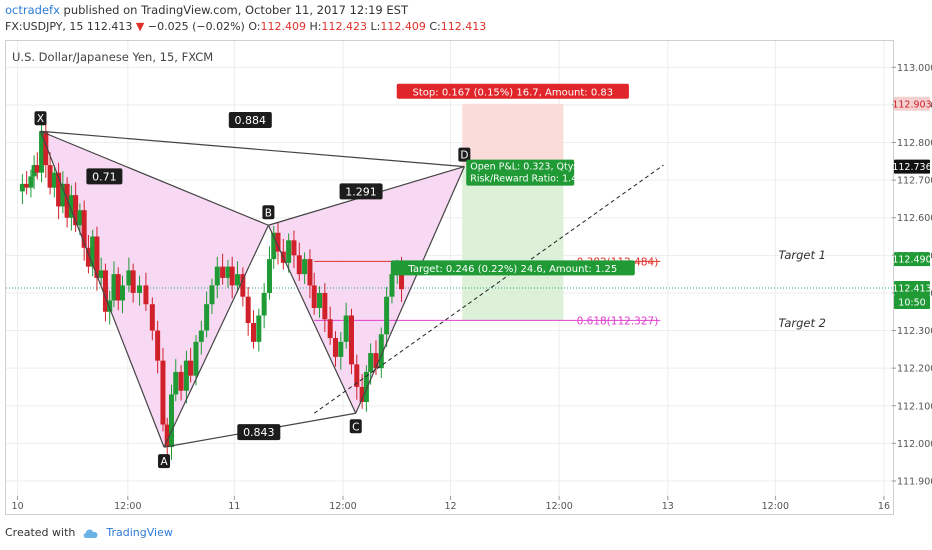 The height and width of the screenshot is (550, 932). What do you see at coordinates (40, 532) in the screenshot?
I see `created-with-text: Created with` at bounding box center [40, 532].